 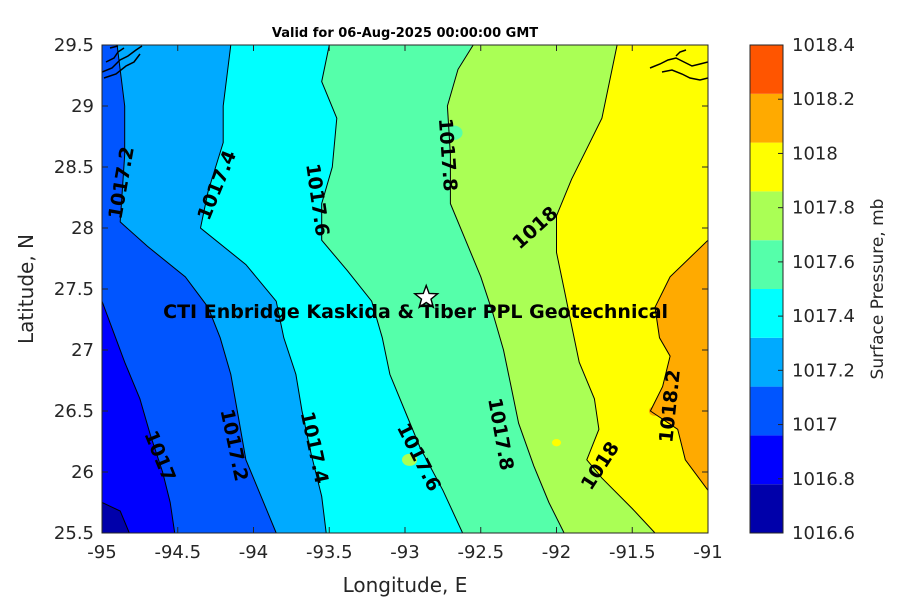 I want to click on contour-line-1017.8, so click(x=505, y=289).